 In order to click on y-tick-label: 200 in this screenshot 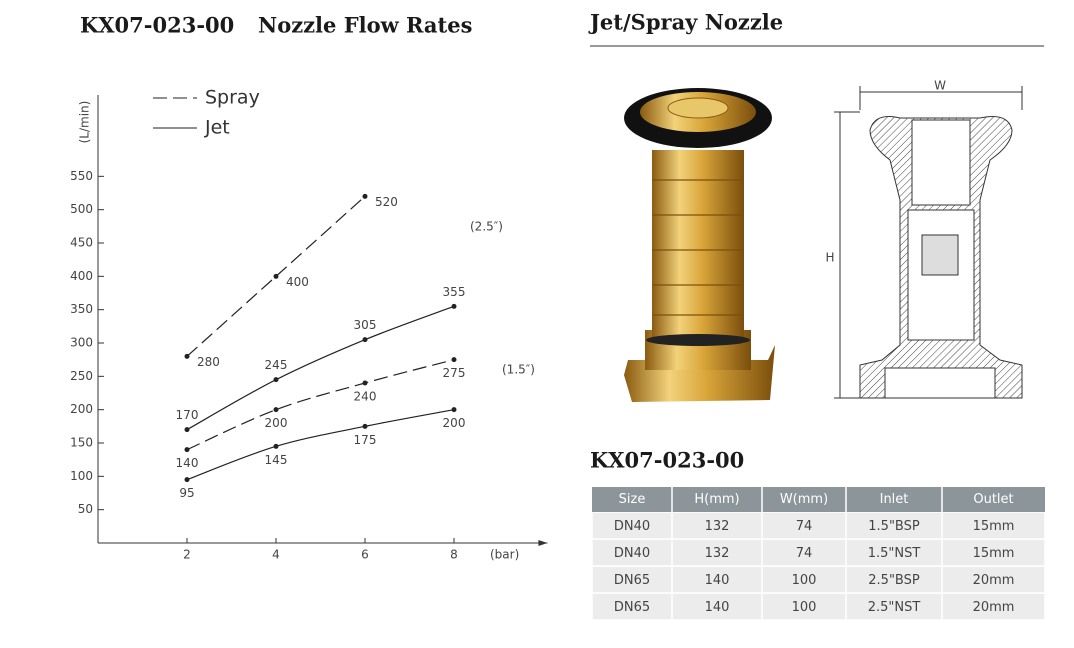, I will do `click(81, 409)`.